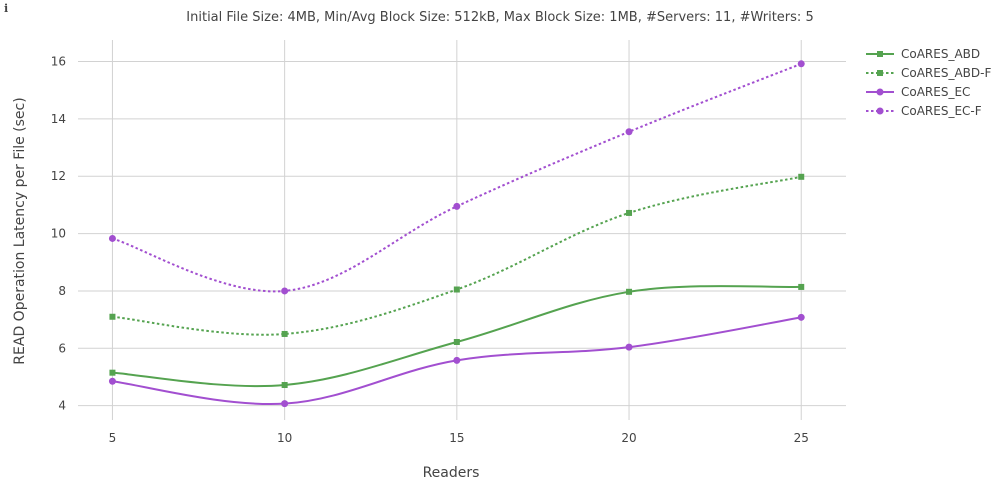 The width and height of the screenshot is (1000, 500). I want to click on series-coares-abd, so click(457, 336).